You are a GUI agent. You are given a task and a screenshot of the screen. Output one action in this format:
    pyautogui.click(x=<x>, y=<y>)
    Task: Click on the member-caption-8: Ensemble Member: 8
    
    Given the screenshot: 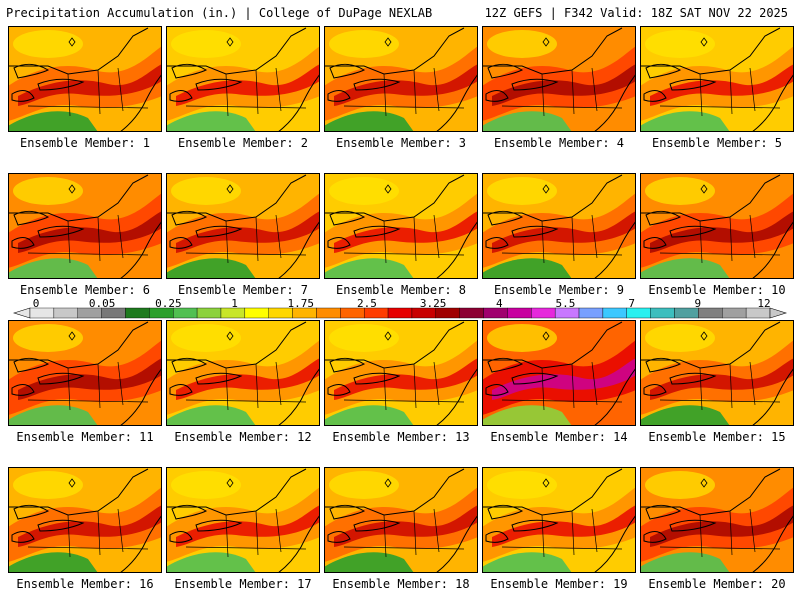 What is the action you would take?
    pyautogui.click(x=401, y=290)
    